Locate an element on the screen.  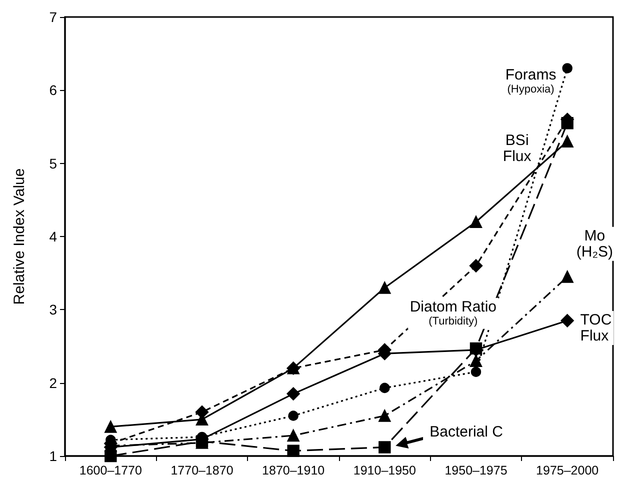
x-tick-label: 1950–1975 is located at coordinates (476, 471).